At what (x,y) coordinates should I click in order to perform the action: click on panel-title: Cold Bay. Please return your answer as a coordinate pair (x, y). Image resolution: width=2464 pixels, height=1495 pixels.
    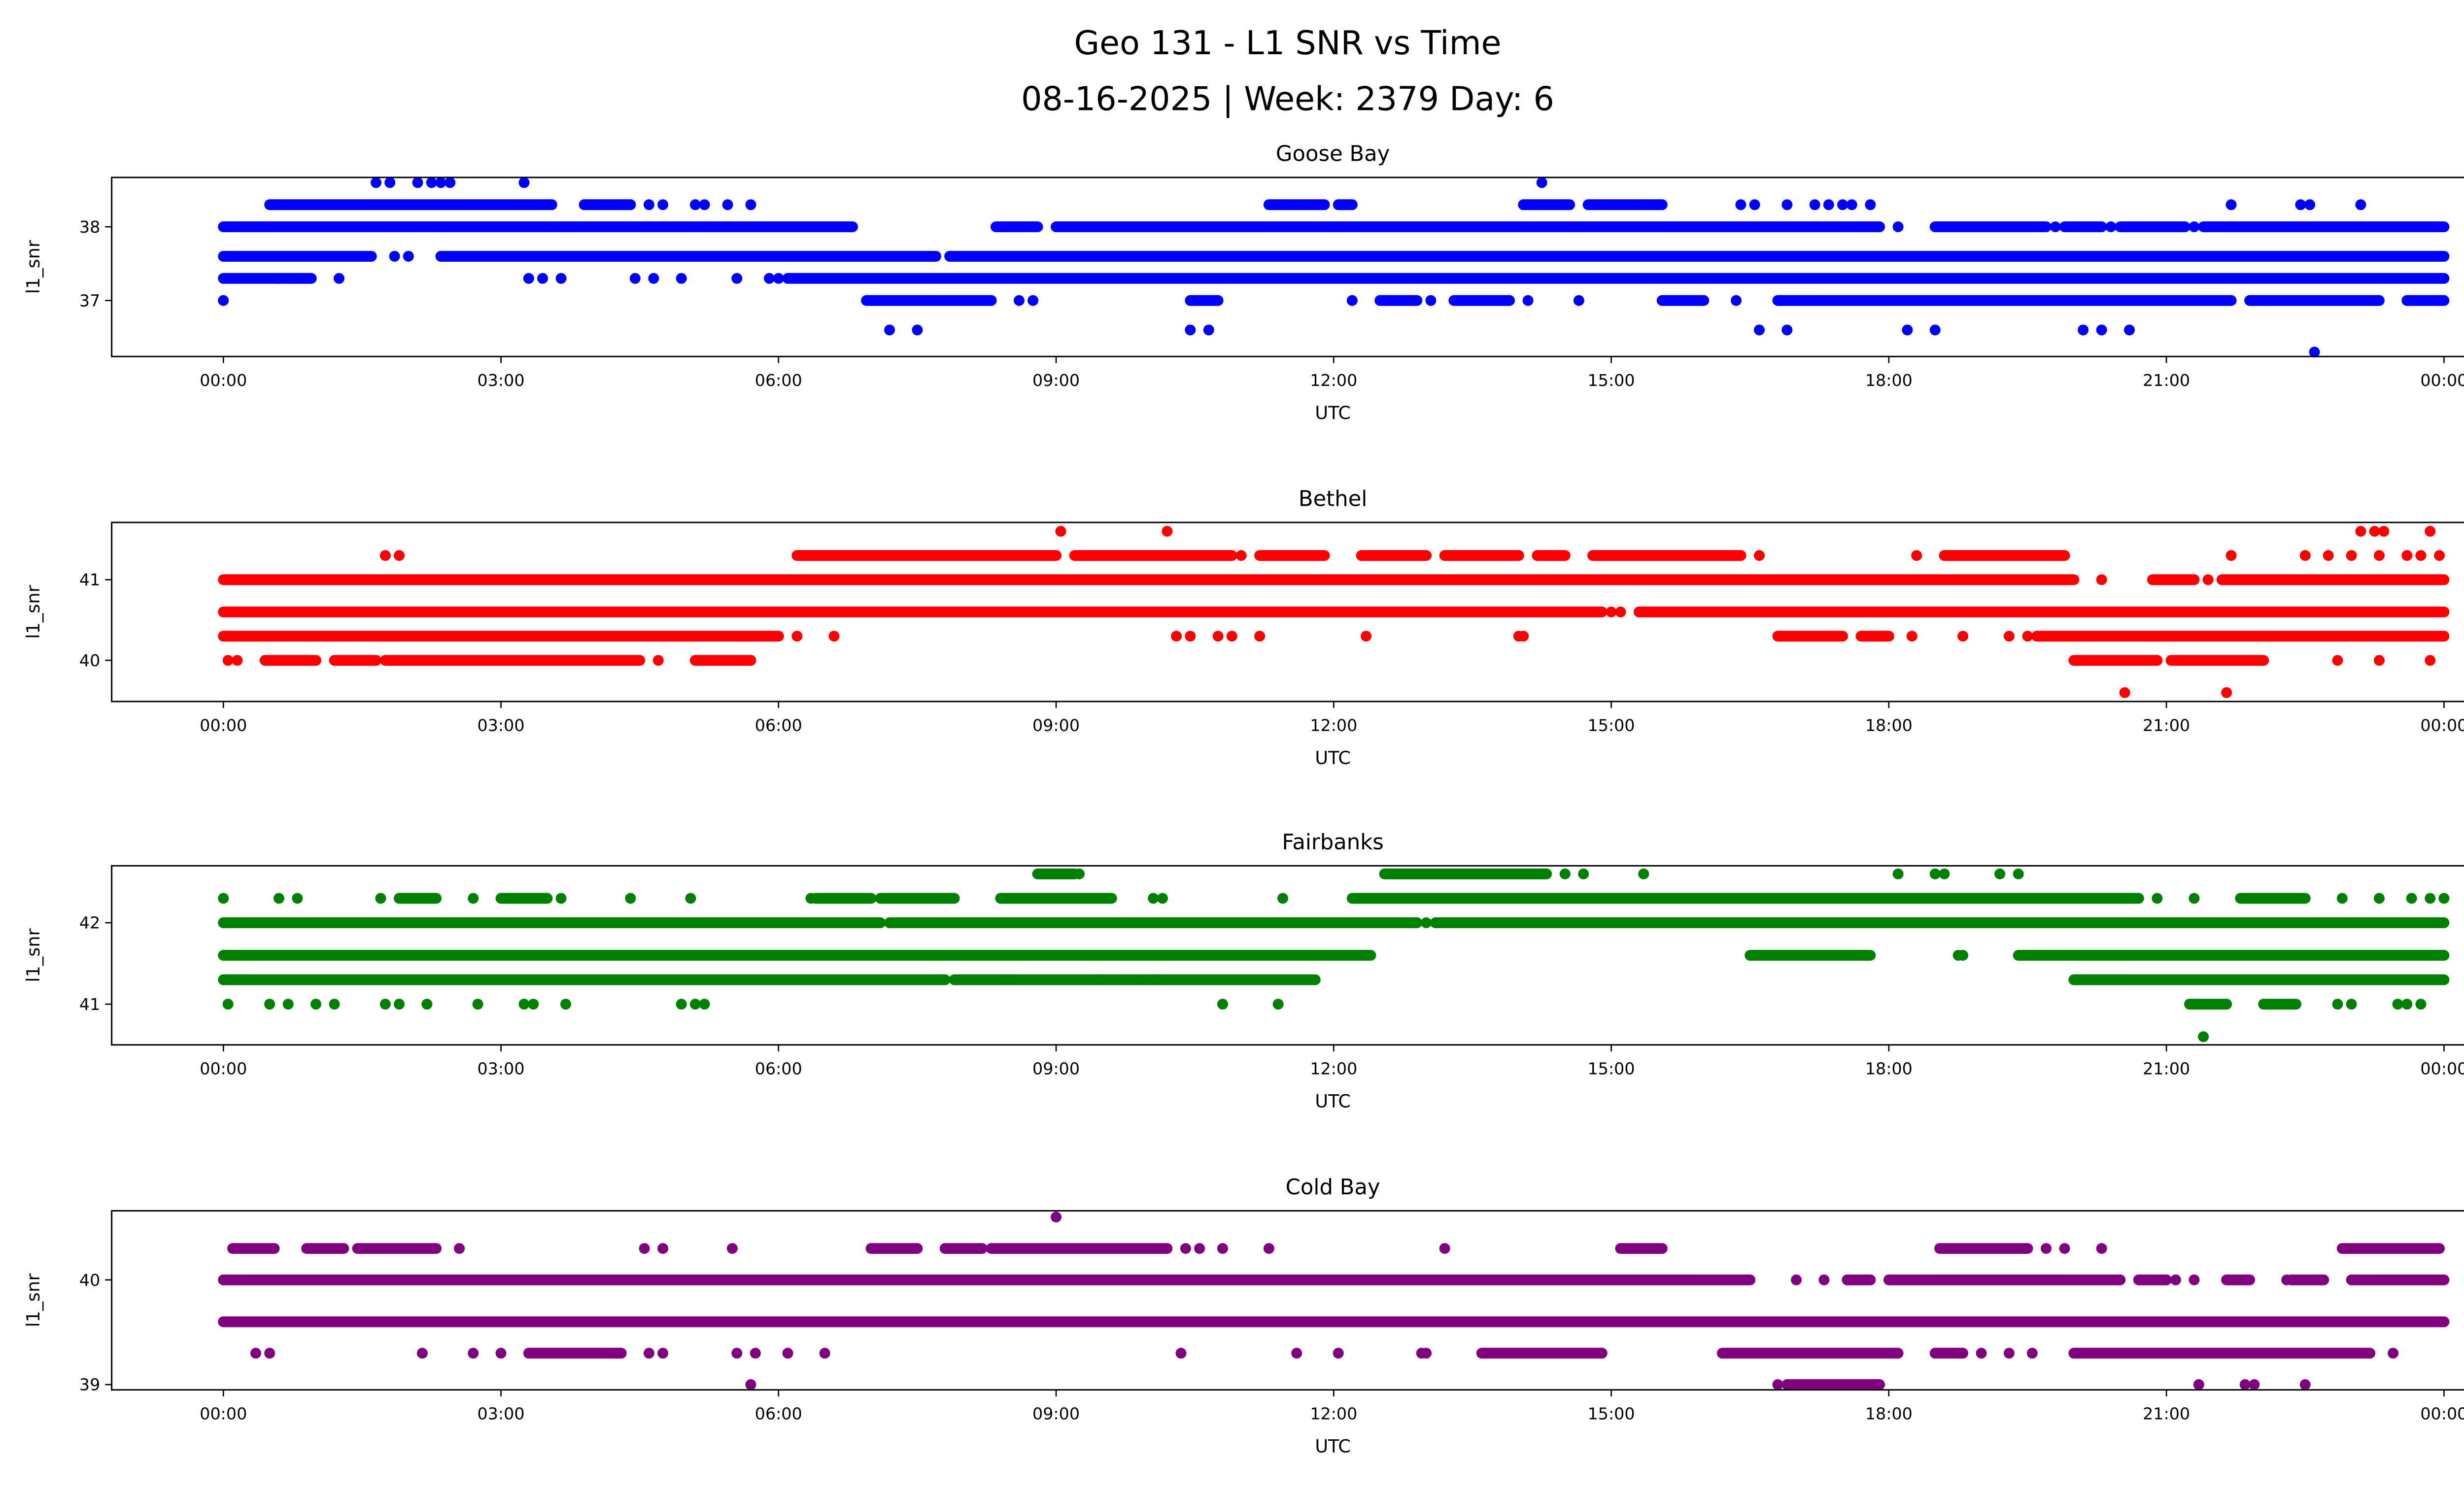
    Looking at the image, I should click on (1333, 1187).